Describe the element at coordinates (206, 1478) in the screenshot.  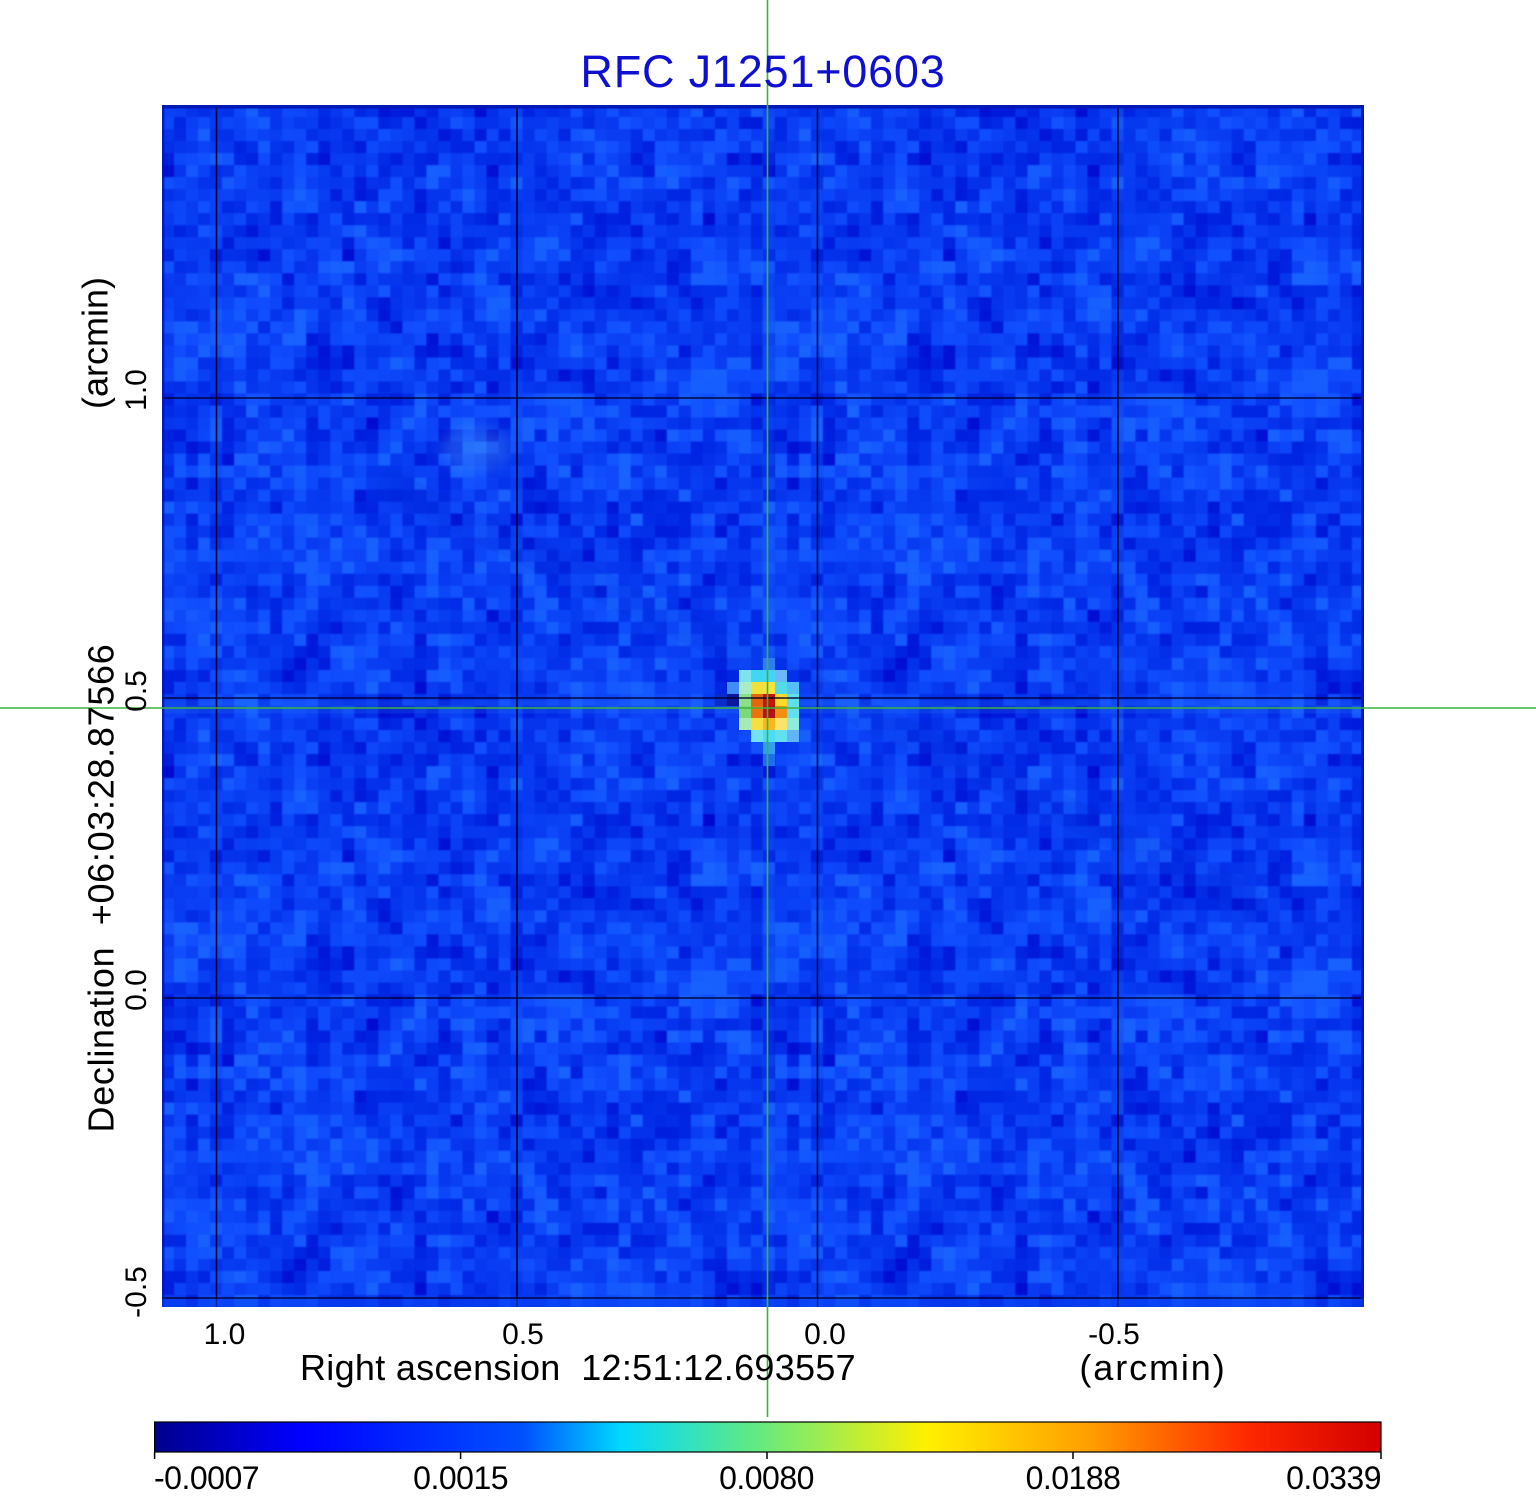
I see `svg-text: -0.0007` at that location.